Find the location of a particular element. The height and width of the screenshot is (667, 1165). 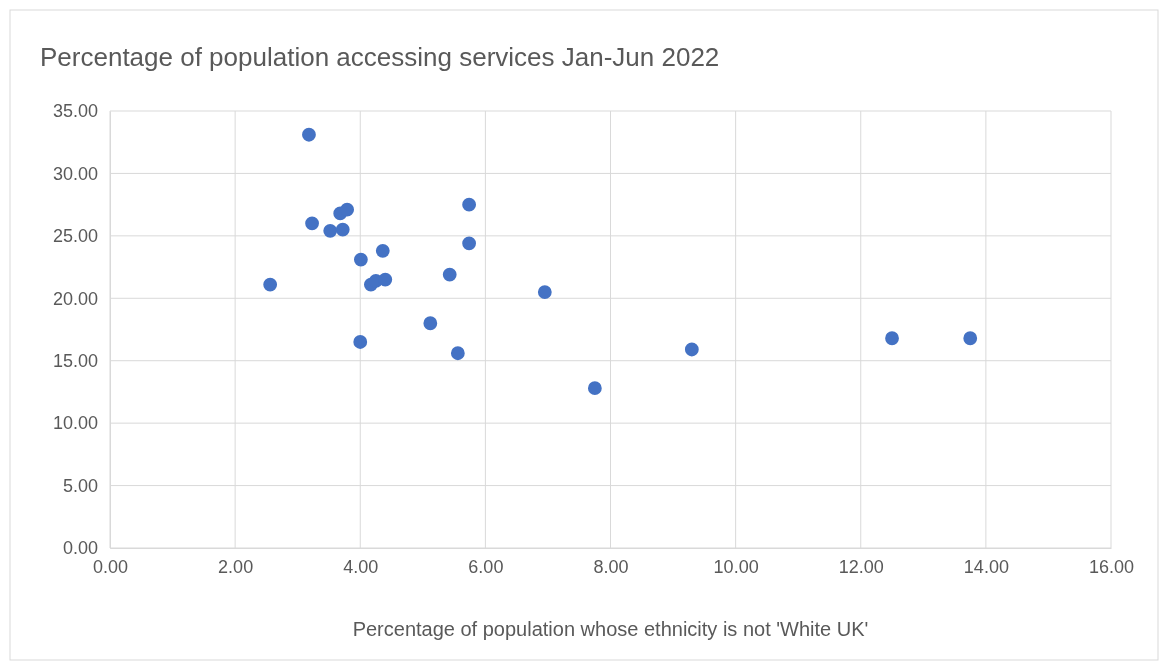

y-tick-label: 10.00 is located at coordinates (75, 423).